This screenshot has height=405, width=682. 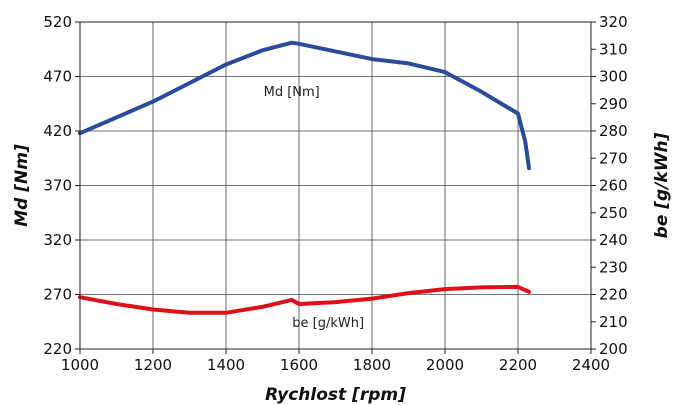 I want to click on x-tick-label: 1200, so click(x=153, y=365).